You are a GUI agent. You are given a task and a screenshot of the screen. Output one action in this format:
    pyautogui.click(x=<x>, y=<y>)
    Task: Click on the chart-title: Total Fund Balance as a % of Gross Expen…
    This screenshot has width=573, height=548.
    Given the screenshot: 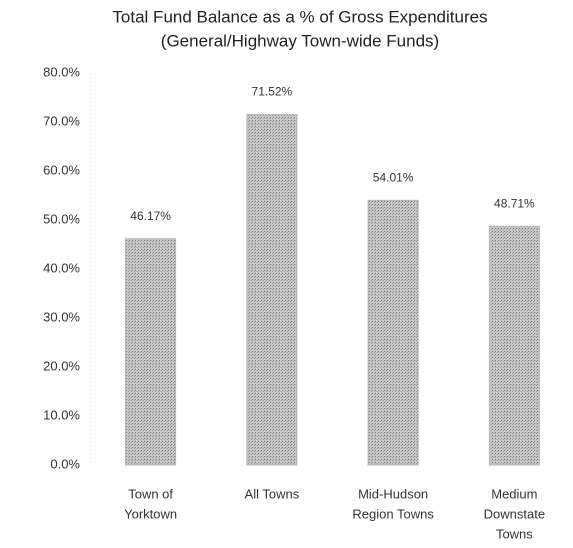 What is the action you would take?
    pyautogui.click(x=299, y=16)
    